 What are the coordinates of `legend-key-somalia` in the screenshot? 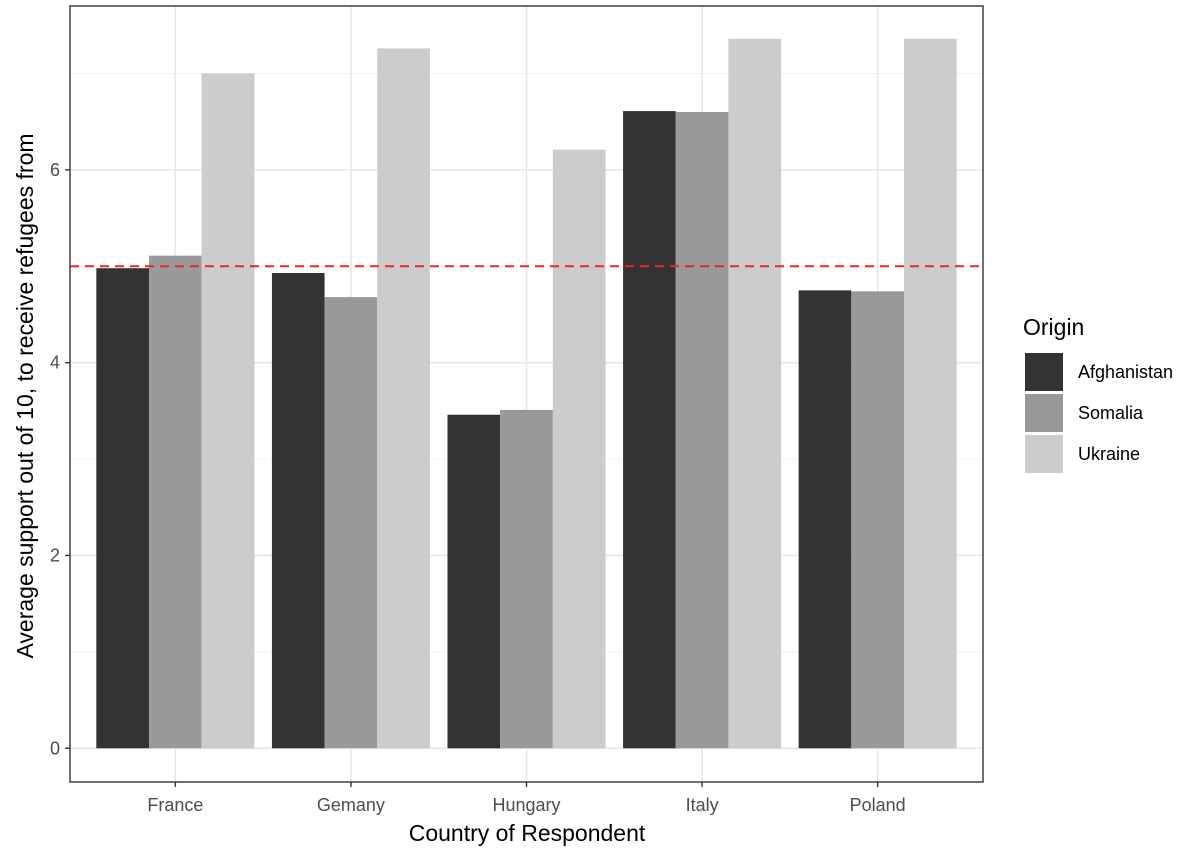 It's located at (1044, 413).